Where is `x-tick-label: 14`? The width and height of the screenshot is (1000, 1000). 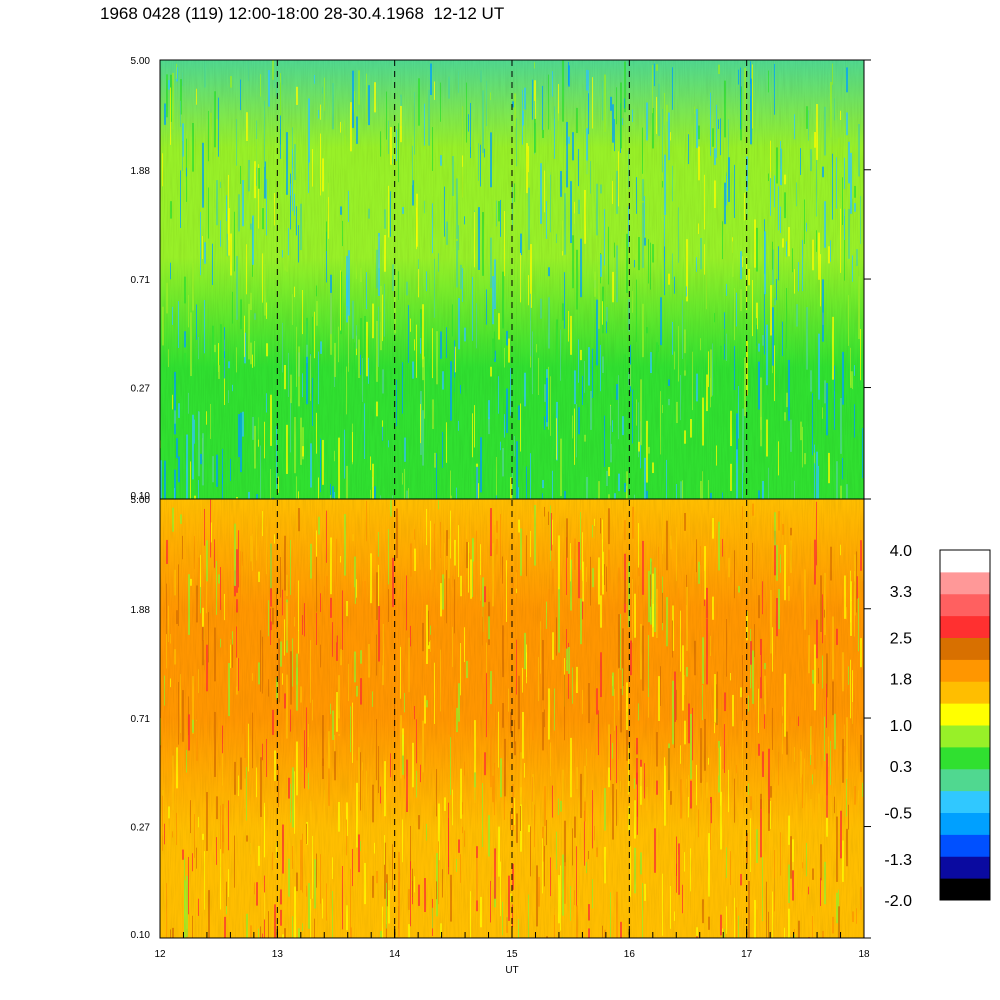
x-tick-label: 14 is located at coordinates (395, 954).